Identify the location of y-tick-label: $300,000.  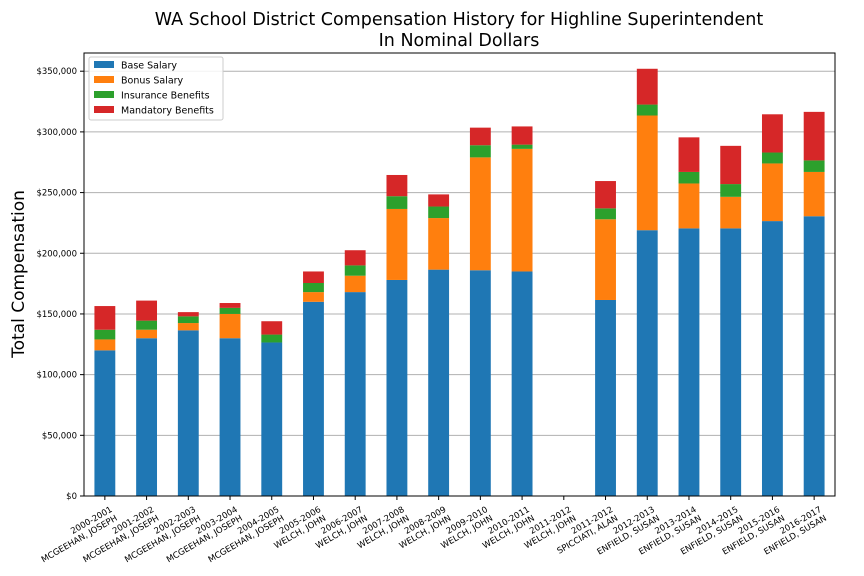
(56, 133).